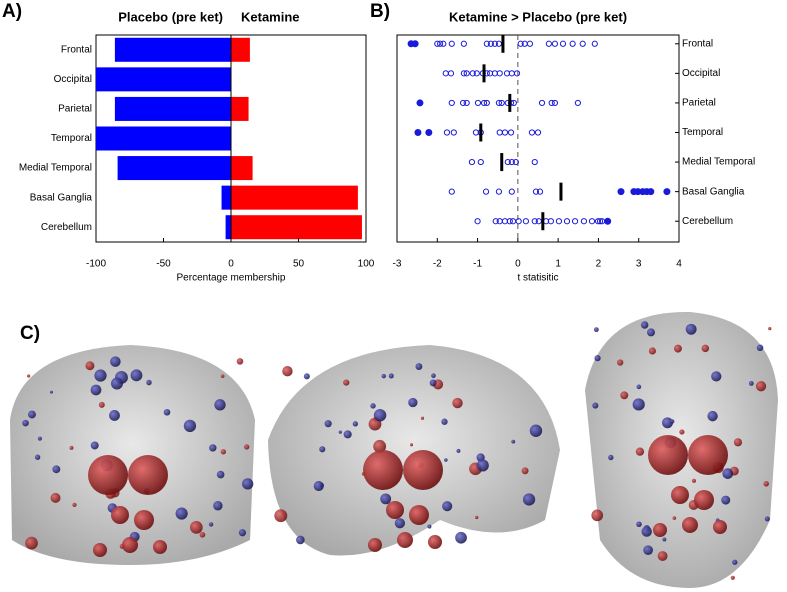  I want to click on panel-label: C), so click(30, 333).